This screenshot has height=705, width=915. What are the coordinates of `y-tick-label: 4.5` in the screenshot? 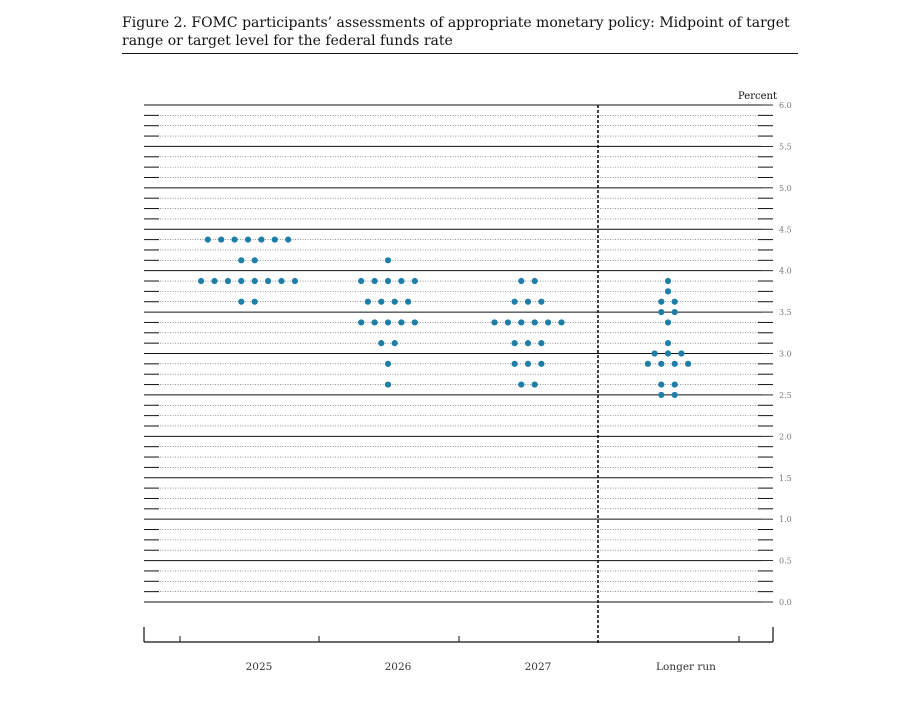 It's located at (785, 229).